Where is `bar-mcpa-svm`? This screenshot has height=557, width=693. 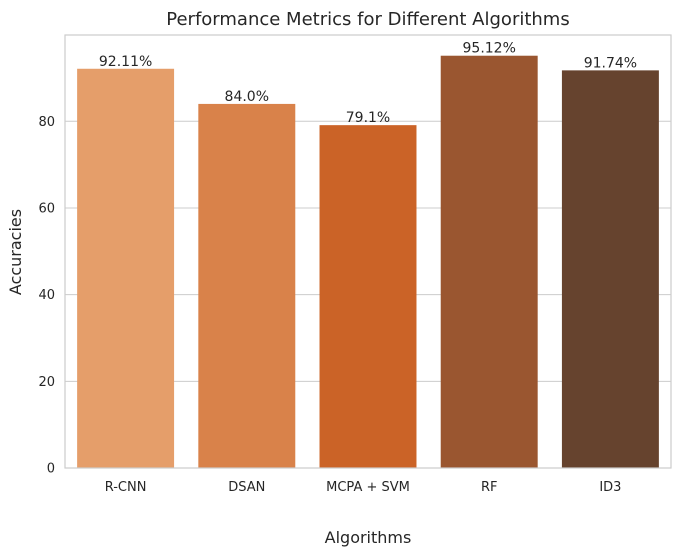
bar-mcpa-svm is located at coordinates (368, 297).